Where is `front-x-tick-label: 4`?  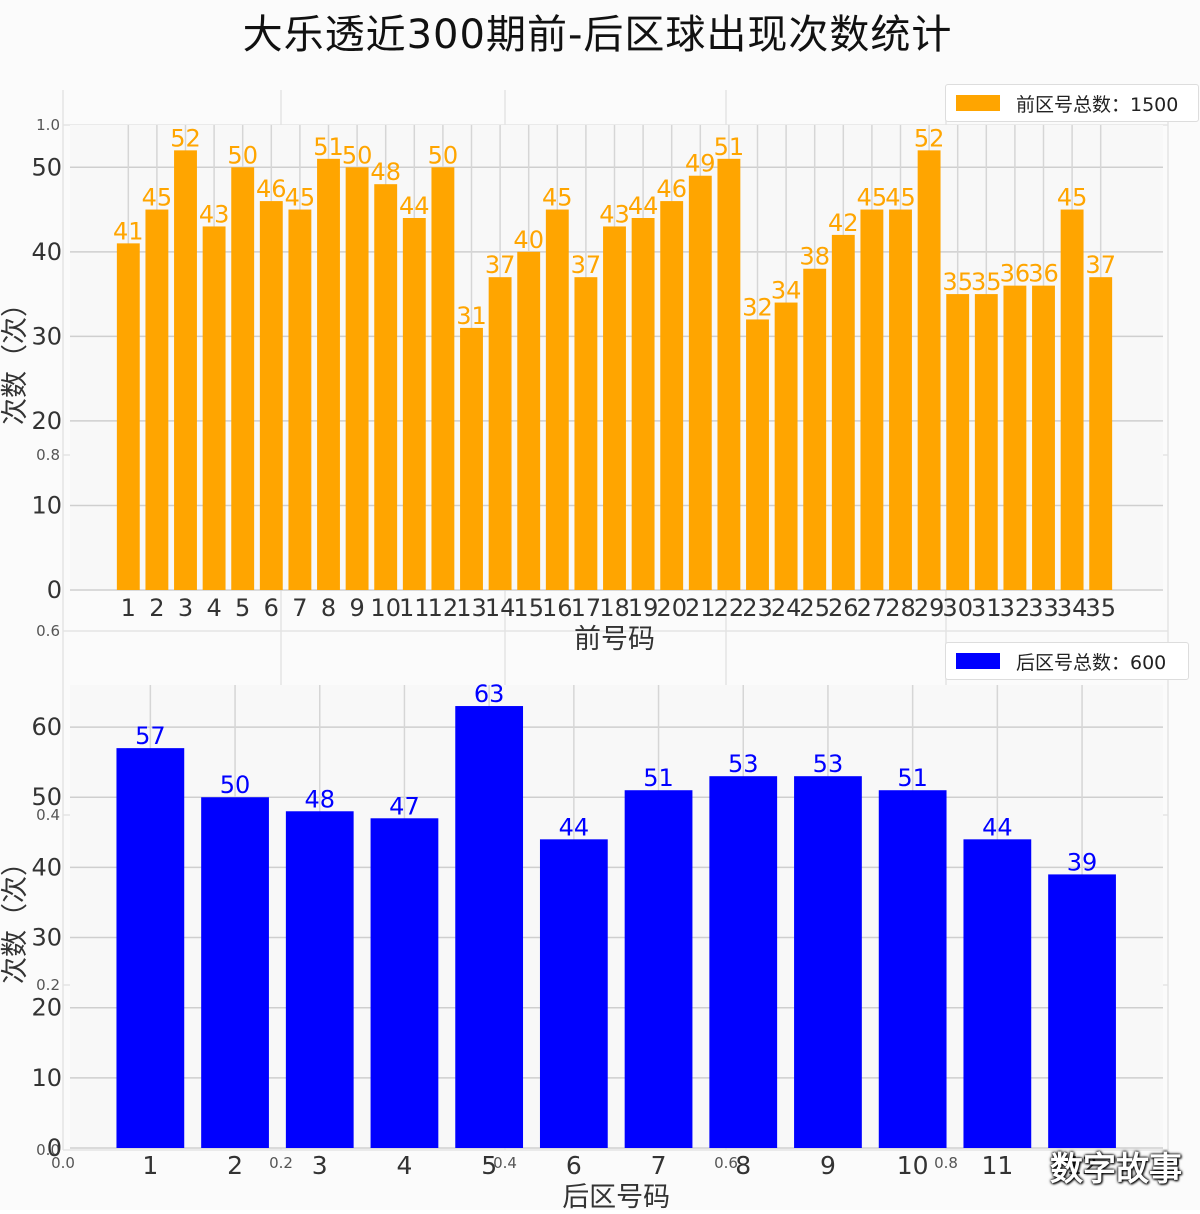 front-x-tick-label: 4 is located at coordinates (213, 608).